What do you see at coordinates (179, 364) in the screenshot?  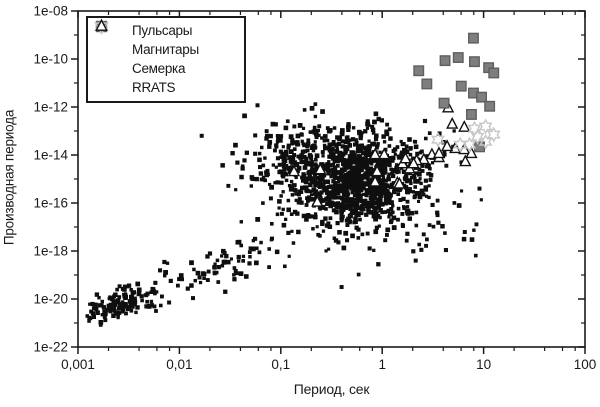 I see `x-tick-label: 0,01` at bounding box center [179, 364].